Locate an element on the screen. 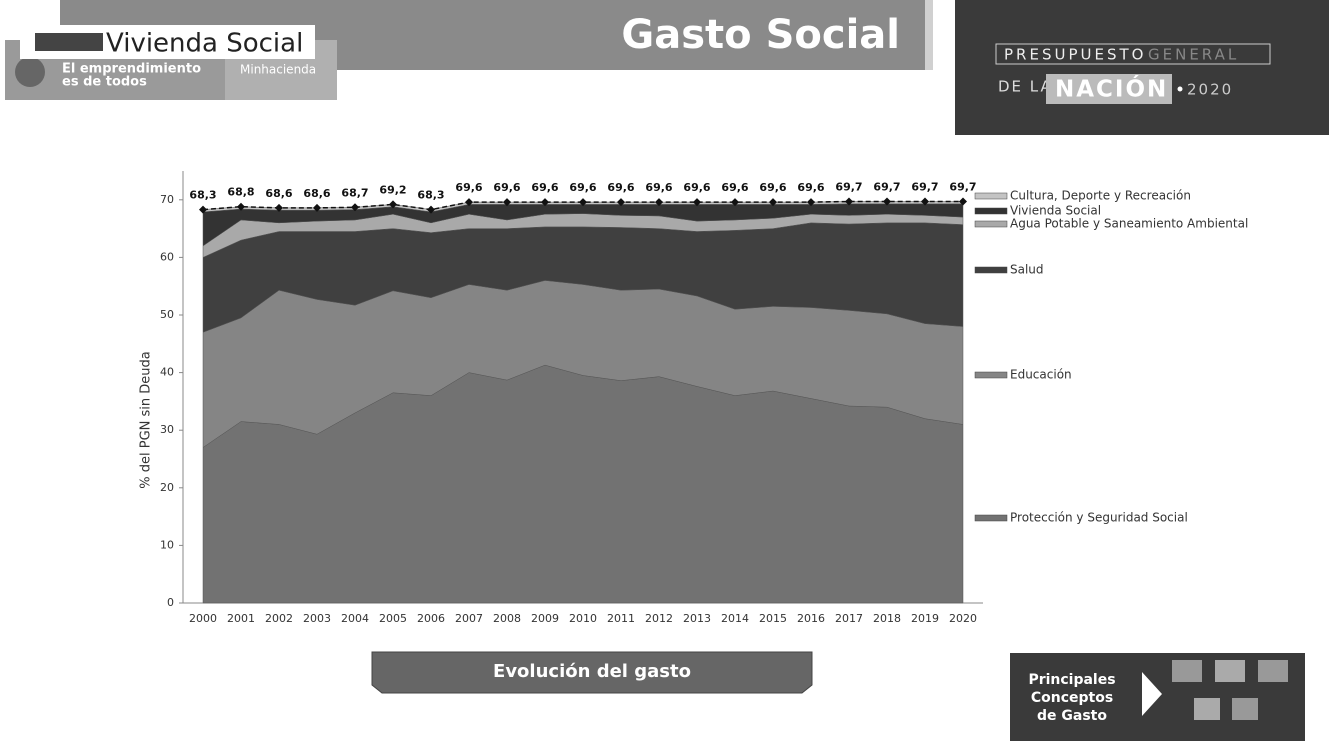 The width and height of the screenshot is (1329, 745). banner-edge is located at coordinates (929, 35).